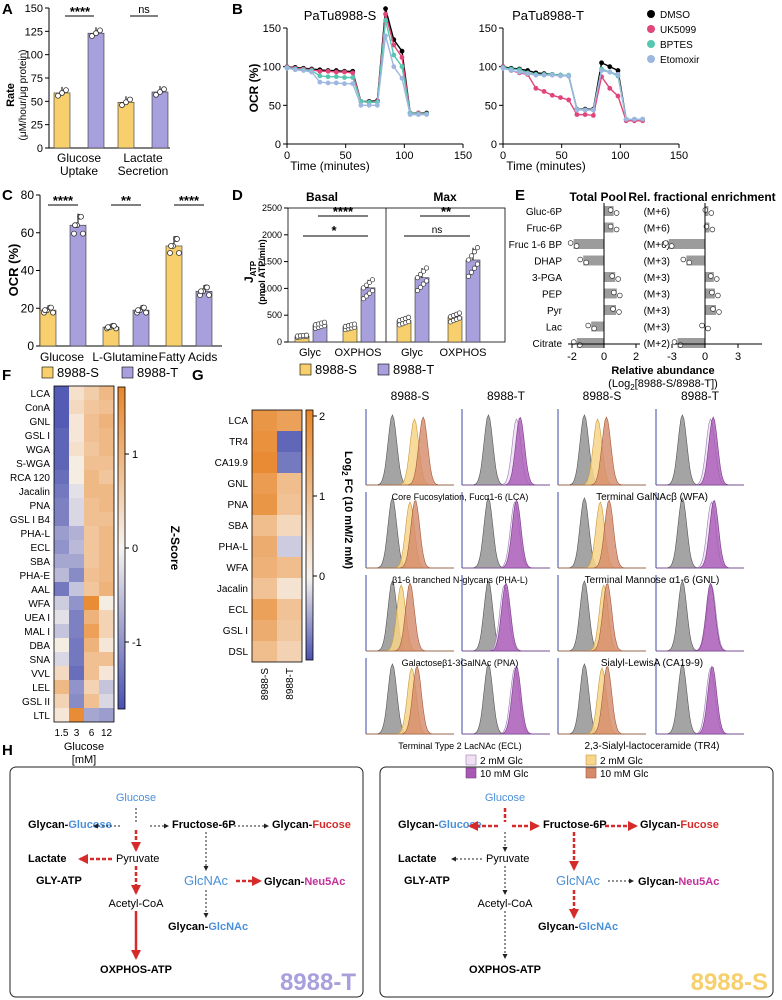  I want to click on g-caption-5: Galactoseβ1-3GalNAc (PNA), so click(460, 663).